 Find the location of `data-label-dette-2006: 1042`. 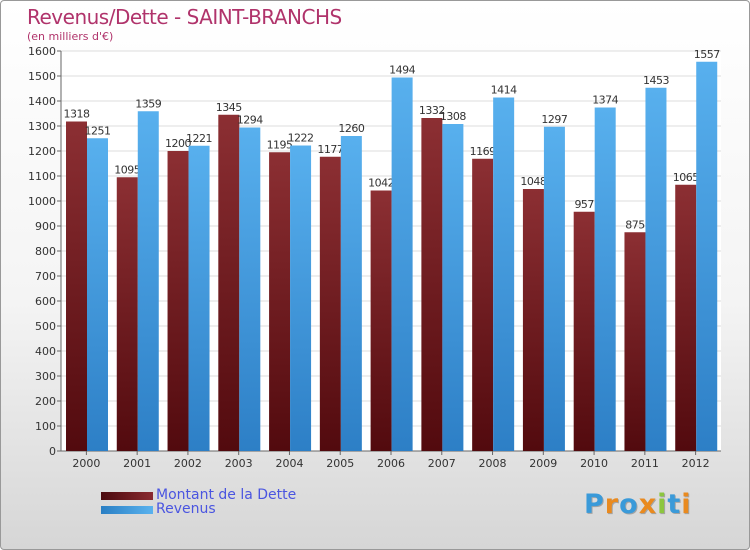

data-label-dette-2006: 1042 is located at coordinates (381, 183).